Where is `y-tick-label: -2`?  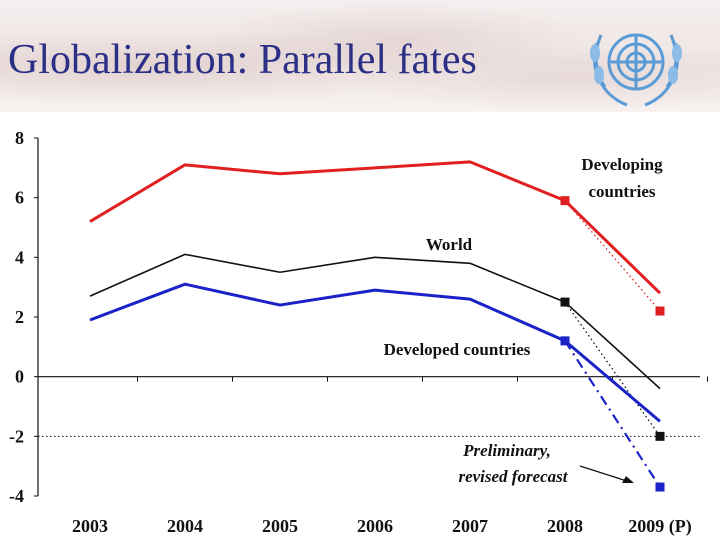
y-tick-label: -2 is located at coordinates (16, 436).